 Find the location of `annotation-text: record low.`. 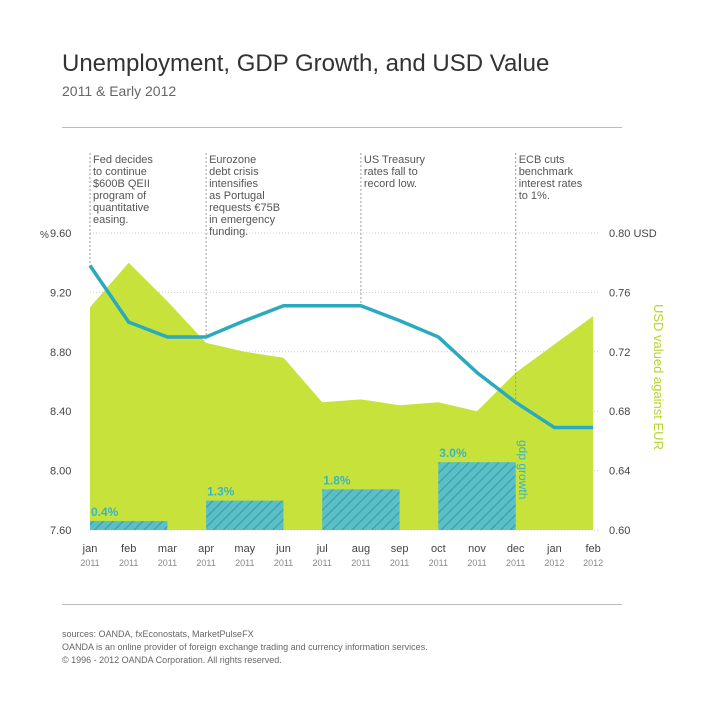

annotation-text: record low. is located at coordinates (390, 184).